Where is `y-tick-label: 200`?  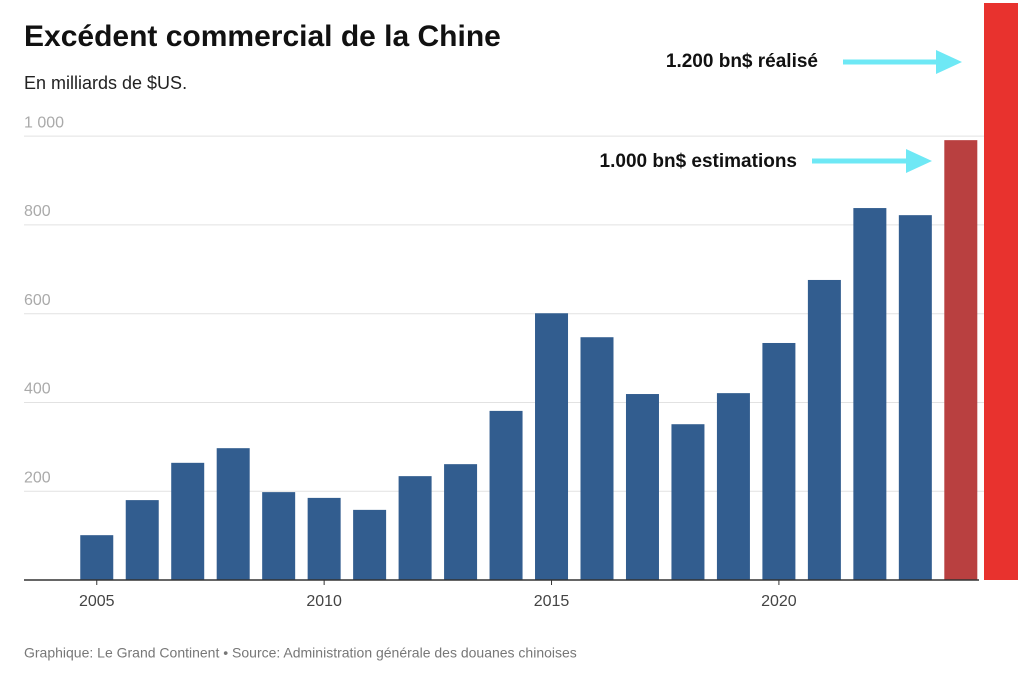 y-tick-label: 200 is located at coordinates (37, 477).